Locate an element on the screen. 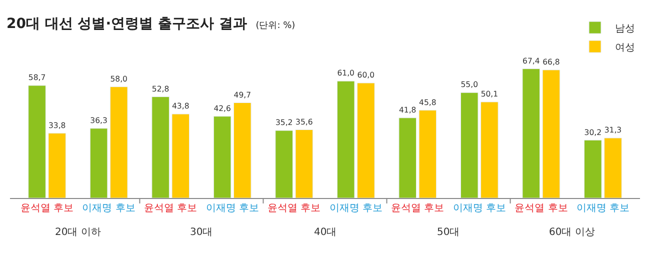 The width and height of the screenshot is (650, 260). data-label: 35,6 is located at coordinates (304, 121).